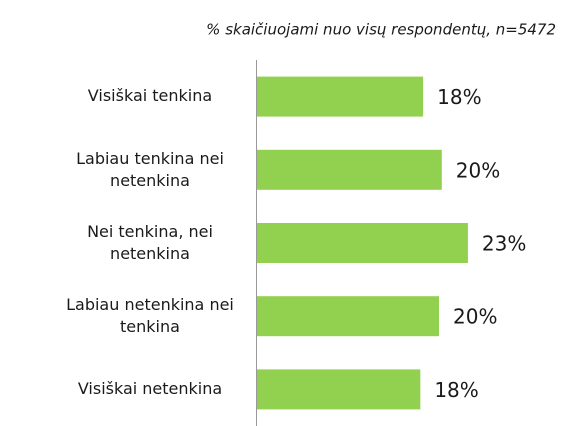 Image resolution: width=566 pixels, height=426 pixels. What do you see at coordinates (150, 242) in the screenshot?
I see `category-label: Nei tenkina, nei netenkina` at bounding box center [150, 242].